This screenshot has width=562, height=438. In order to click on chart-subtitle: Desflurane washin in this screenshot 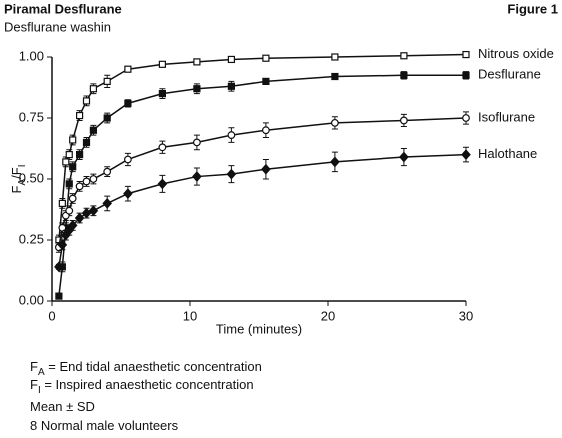, I will do `click(57, 26)`.